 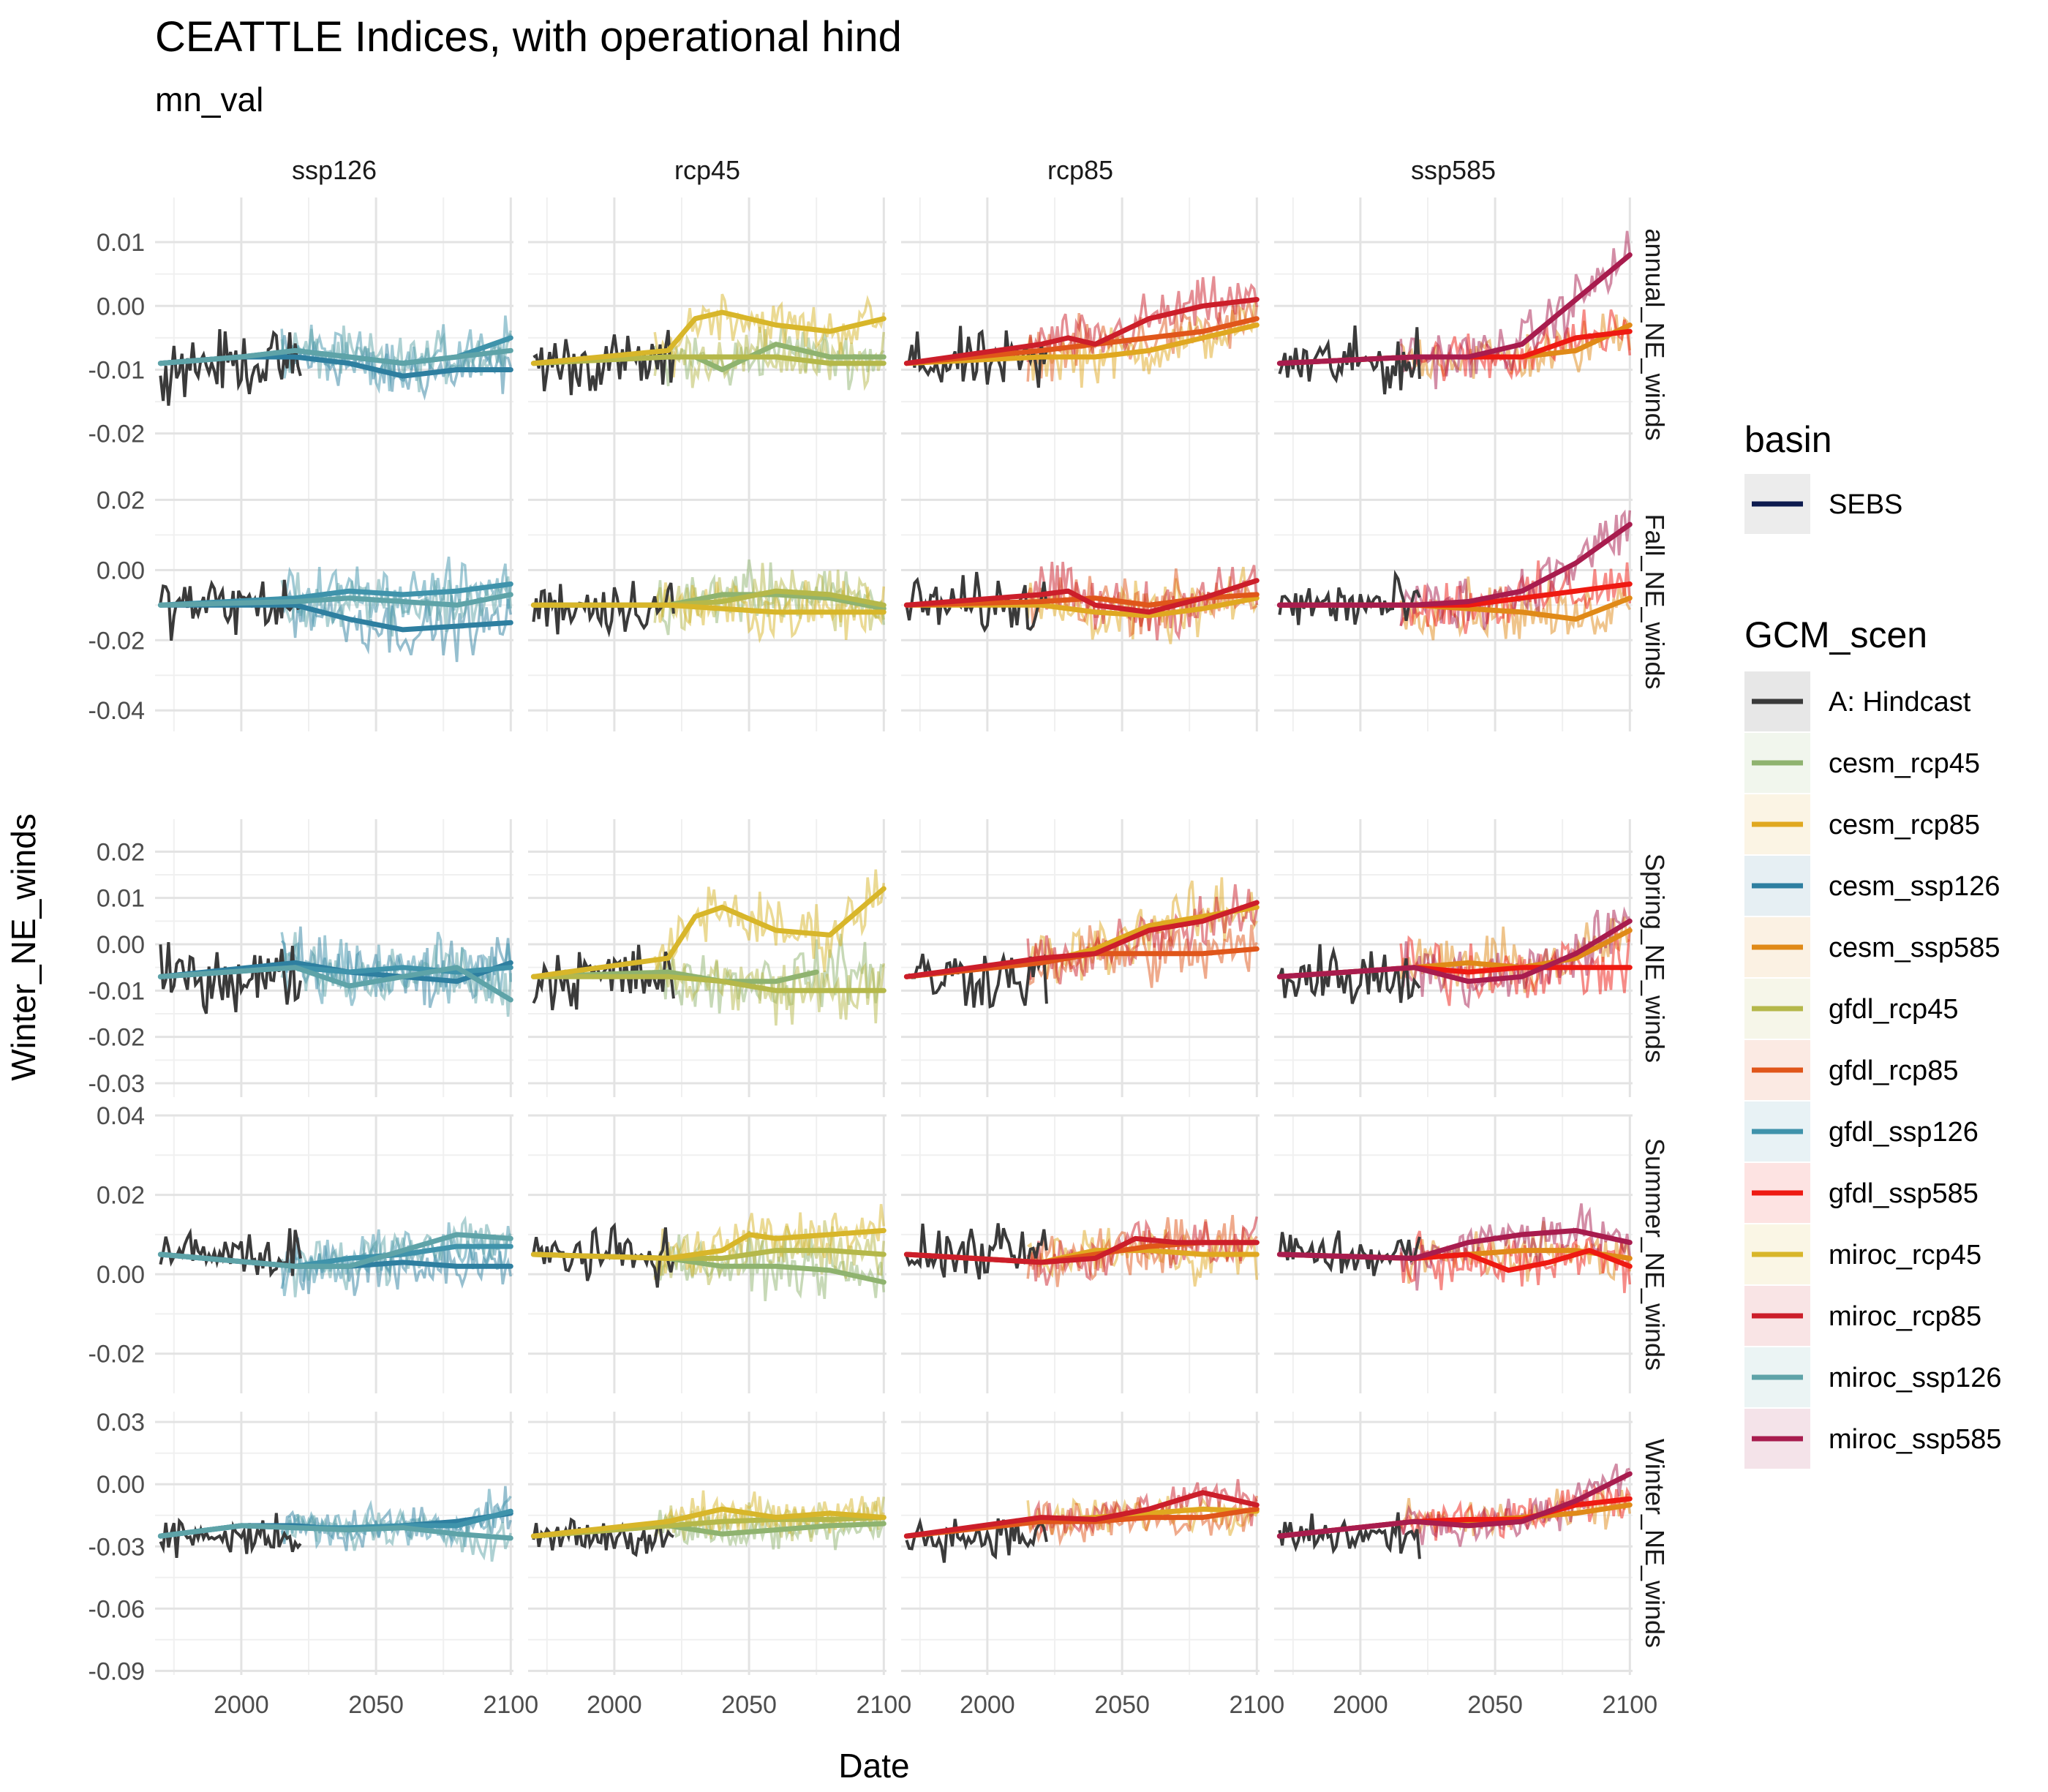 I want to click on chart-subtitle: mn_val, so click(x=209, y=99).